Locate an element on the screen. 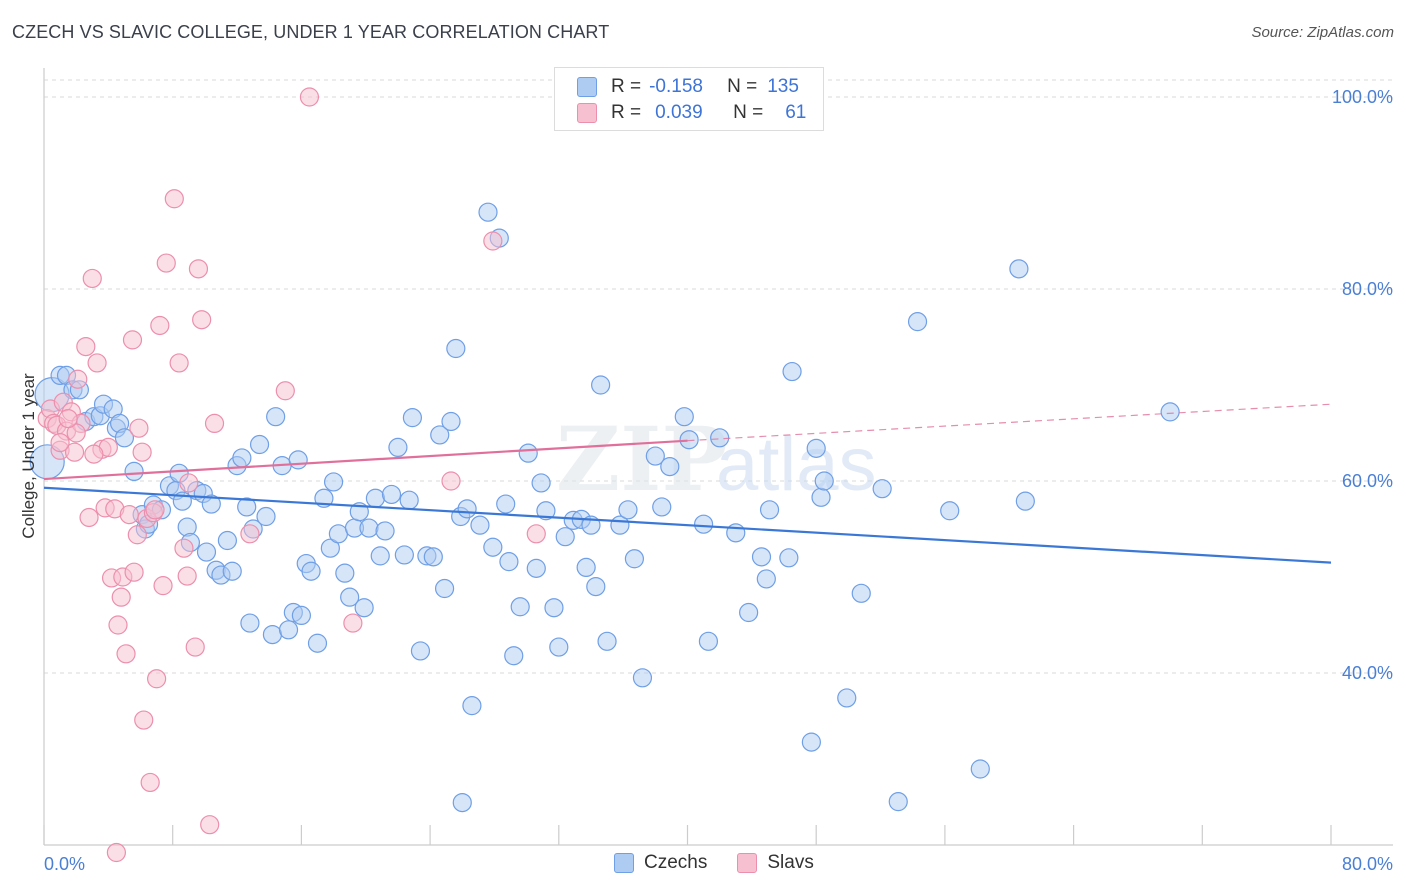 This screenshot has width=1406, height=892. x-tick-label: 0.0% is located at coordinates (64, 864).